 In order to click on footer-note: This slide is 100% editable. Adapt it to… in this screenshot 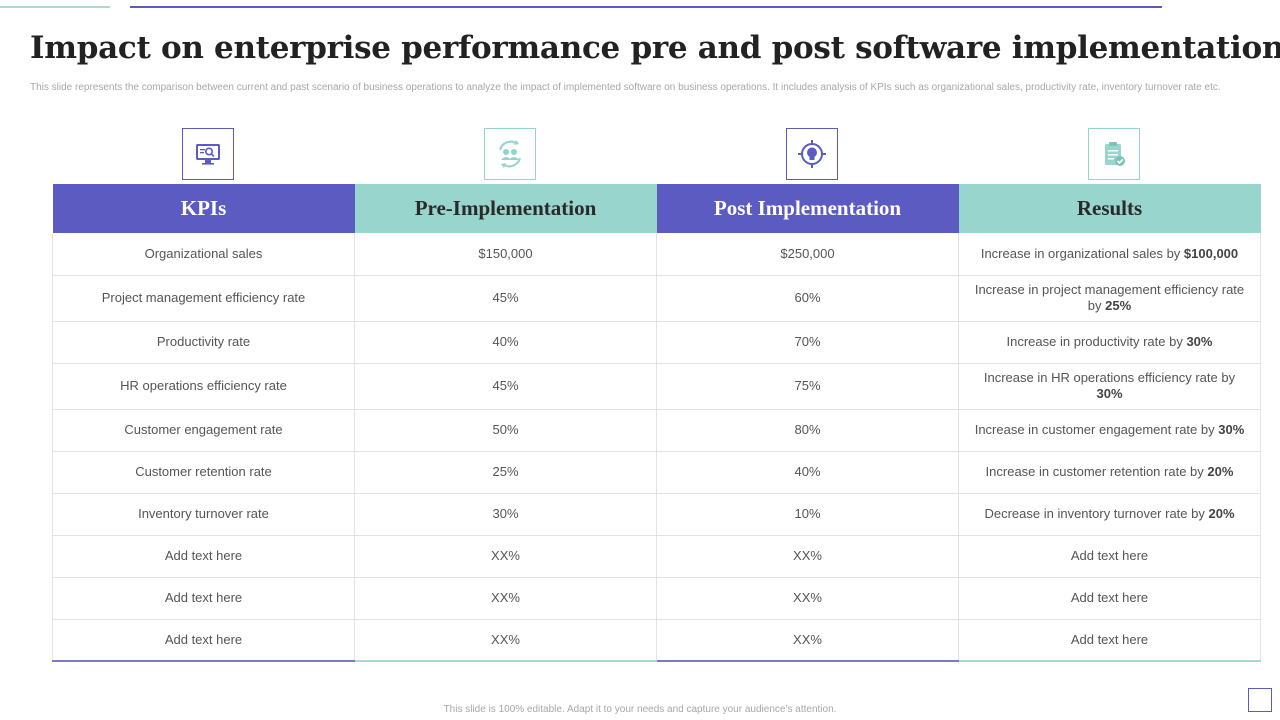, I will do `click(640, 709)`.